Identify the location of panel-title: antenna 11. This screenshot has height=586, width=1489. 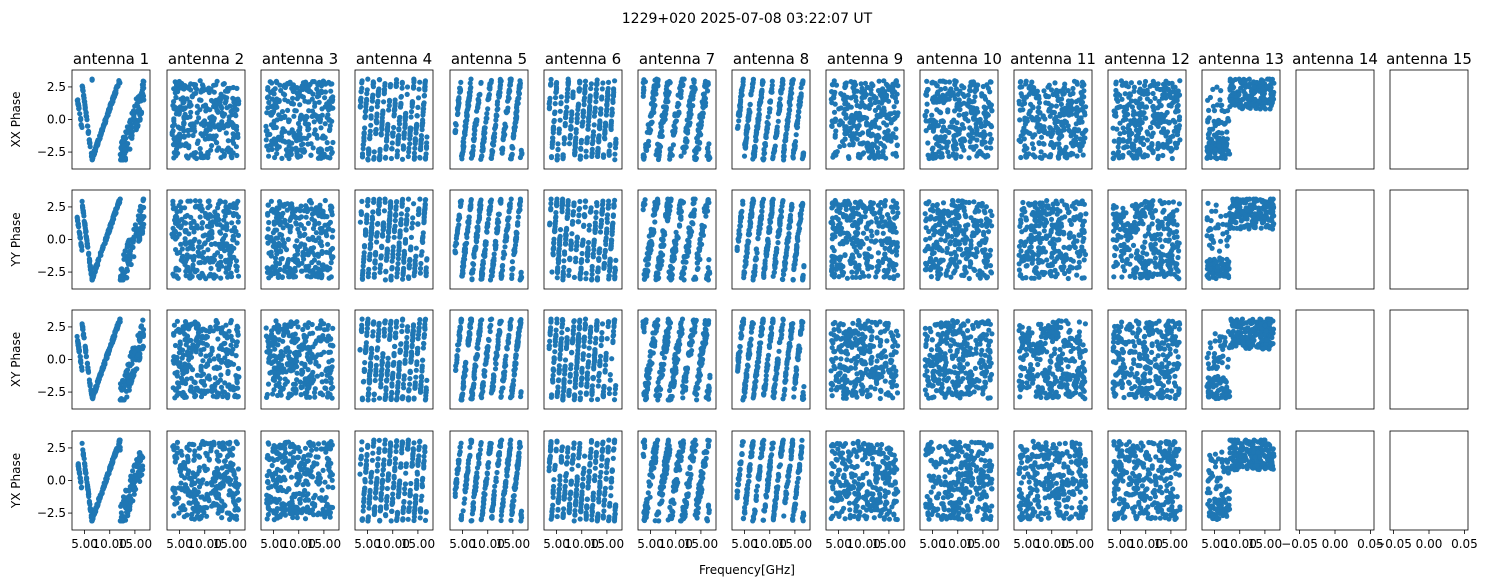
(1053, 59).